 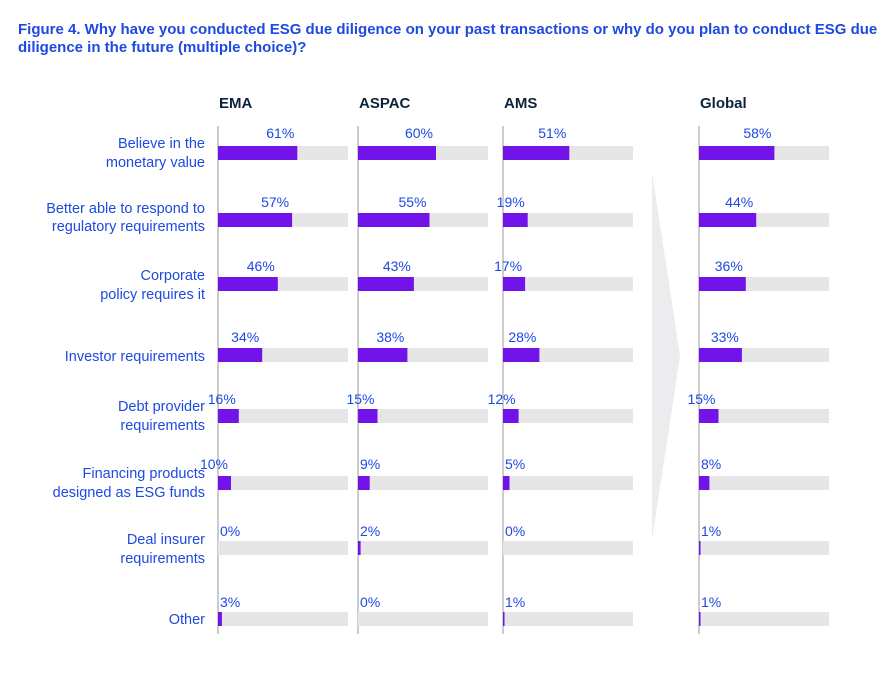 What do you see at coordinates (412, 202) in the screenshot?
I see `data-label: 55%` at bounding box center [412, 202].